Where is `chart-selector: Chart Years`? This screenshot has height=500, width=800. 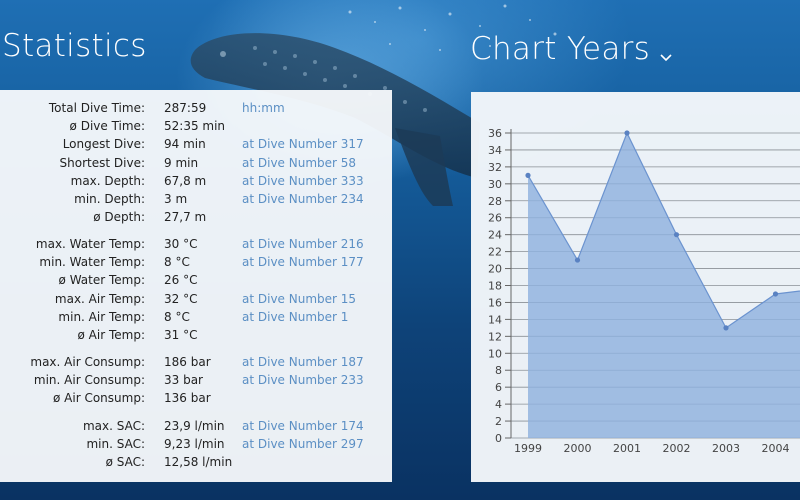
chart-selector: Chart Years is located at coordinates (571, 49).